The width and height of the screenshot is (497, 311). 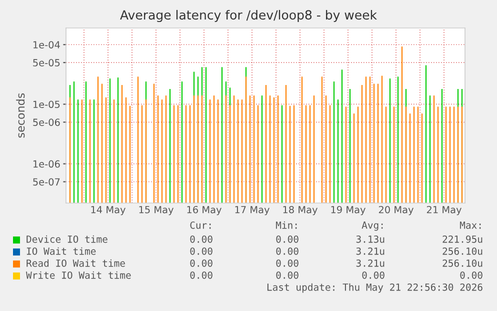 I want to click on x-tick-label: 17 May, so click(x=252, y=211).